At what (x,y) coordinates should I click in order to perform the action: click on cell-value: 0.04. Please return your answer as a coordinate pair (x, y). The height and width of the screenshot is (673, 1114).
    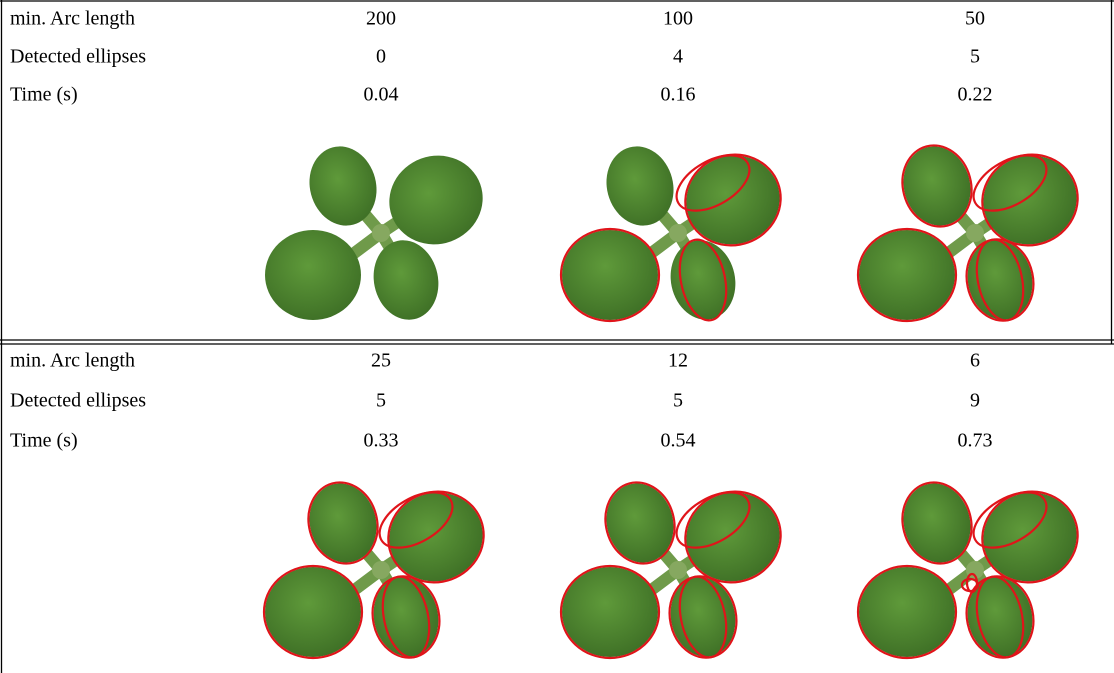
    Looking at the image, I should click on (381, 95).